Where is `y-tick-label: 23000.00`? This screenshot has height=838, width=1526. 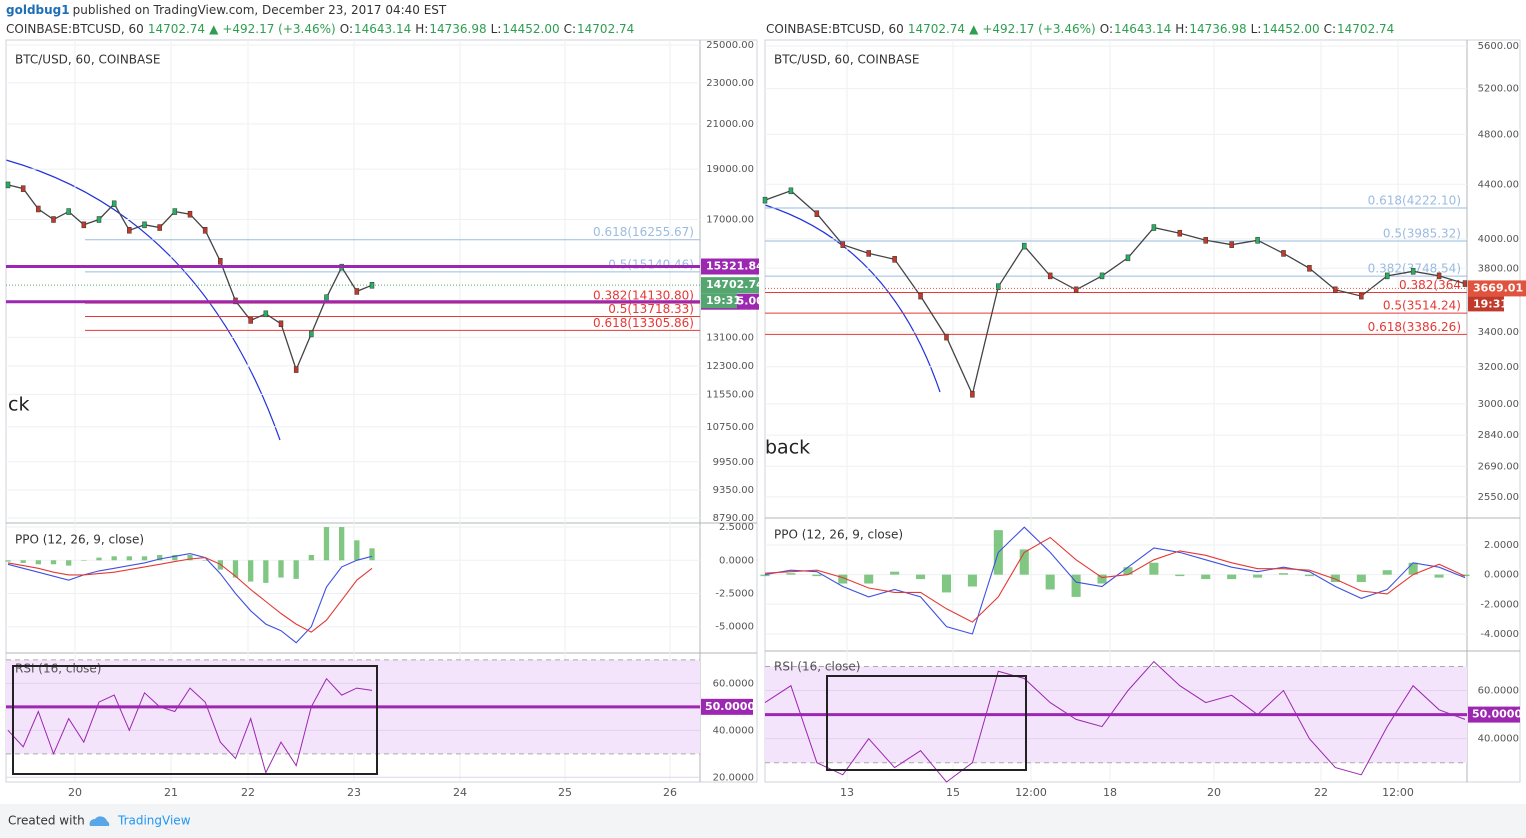
y-tick-label: 23000.00 is located at coordinates (730, 83).